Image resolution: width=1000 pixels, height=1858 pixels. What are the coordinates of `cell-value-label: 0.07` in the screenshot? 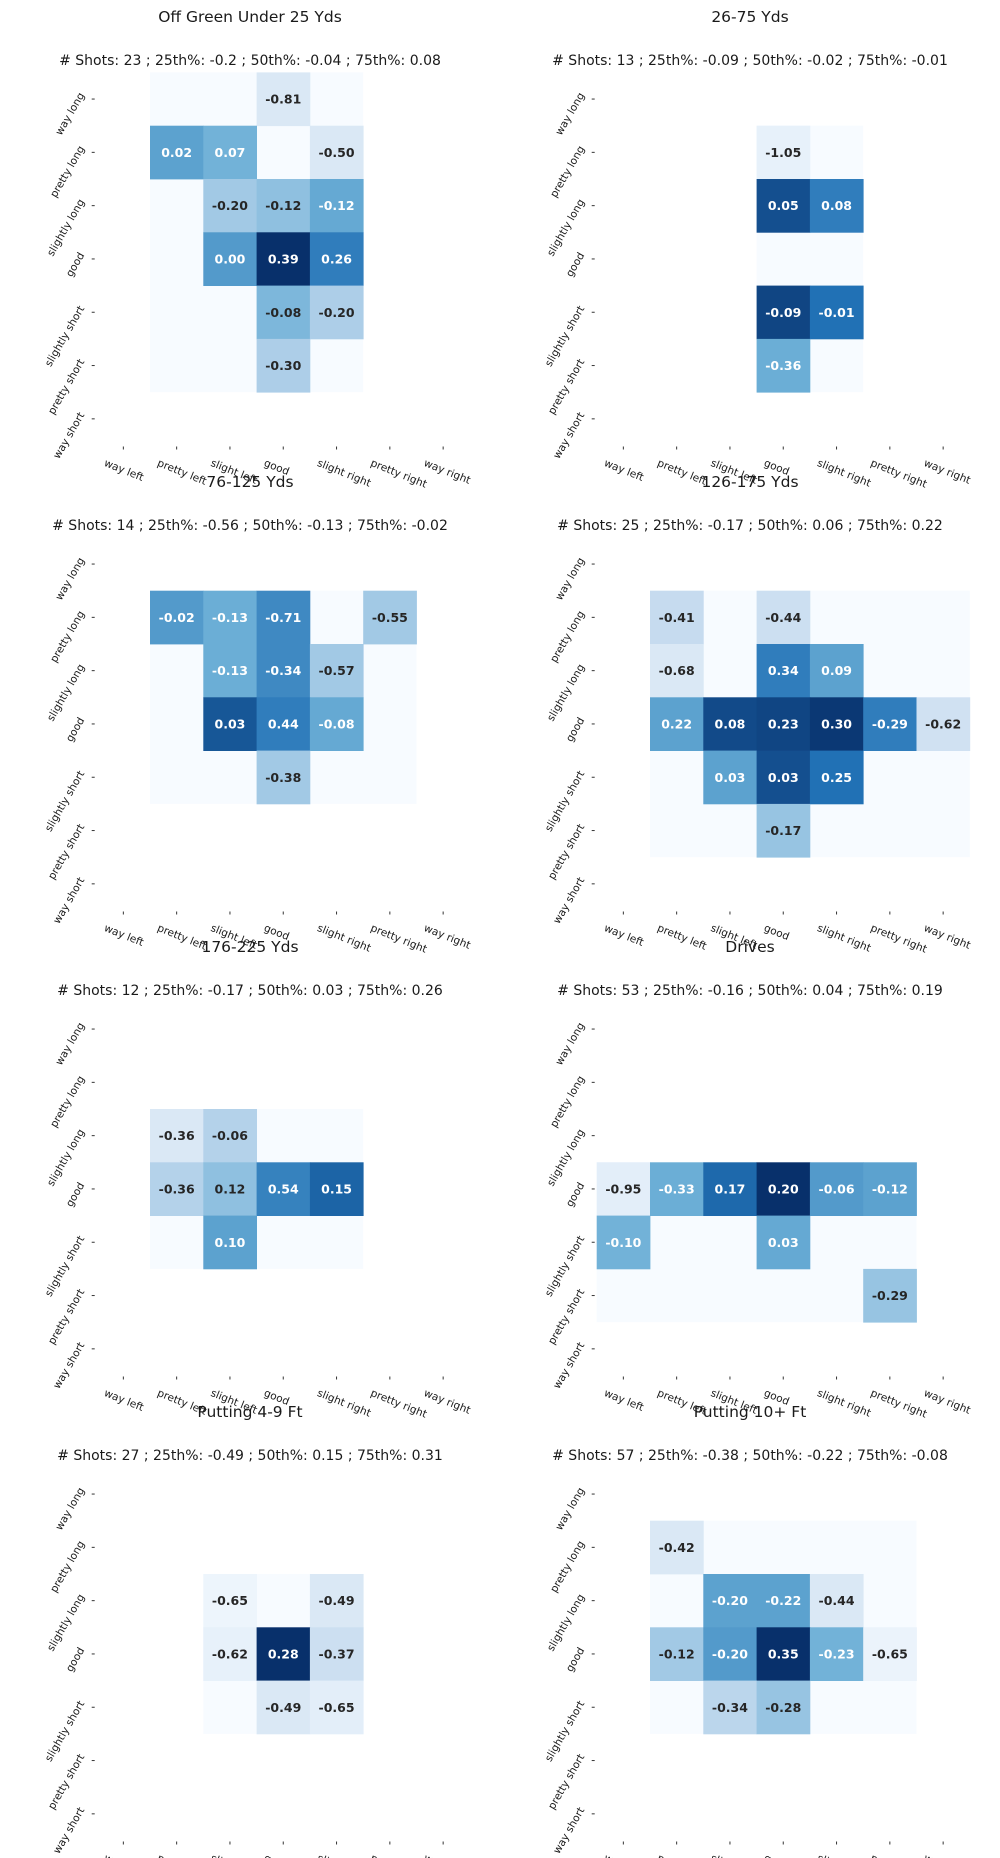 It's located at (230, 152).